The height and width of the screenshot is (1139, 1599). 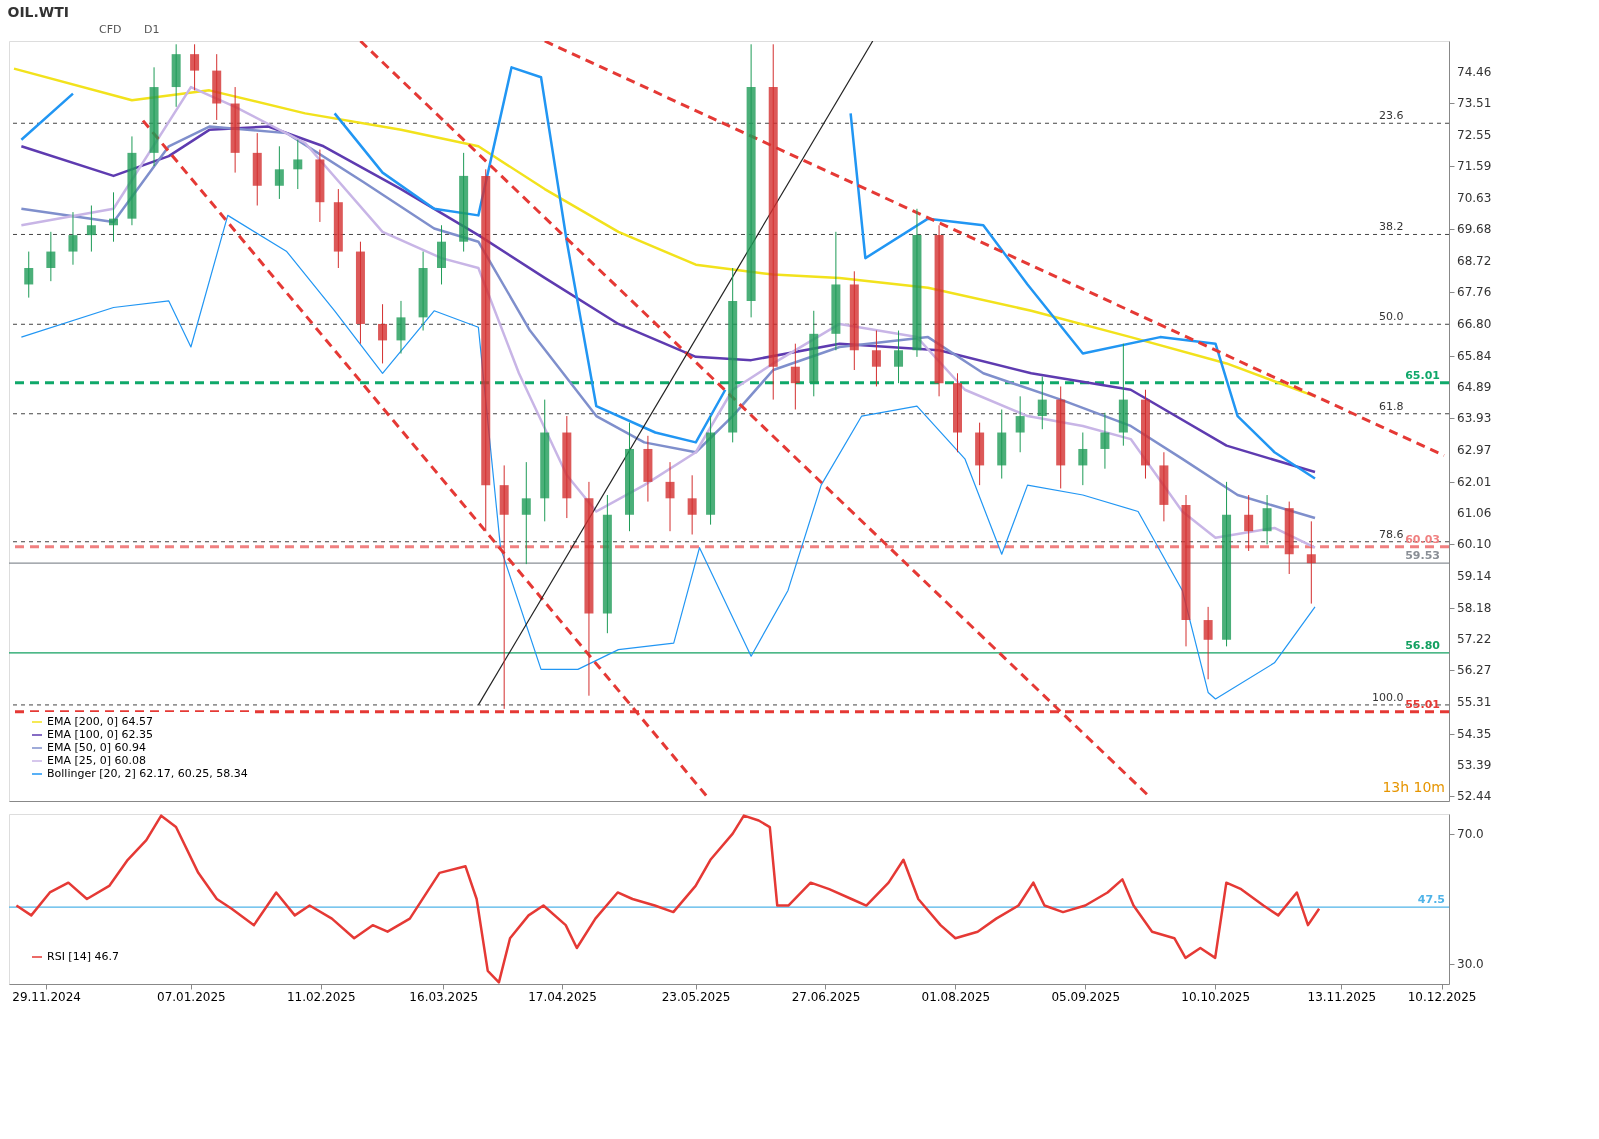 What do you see at coordinates (1474, 701) in the screenshot?
I see `y-tick-label: 55.31` at bounding box center [1474, 701].